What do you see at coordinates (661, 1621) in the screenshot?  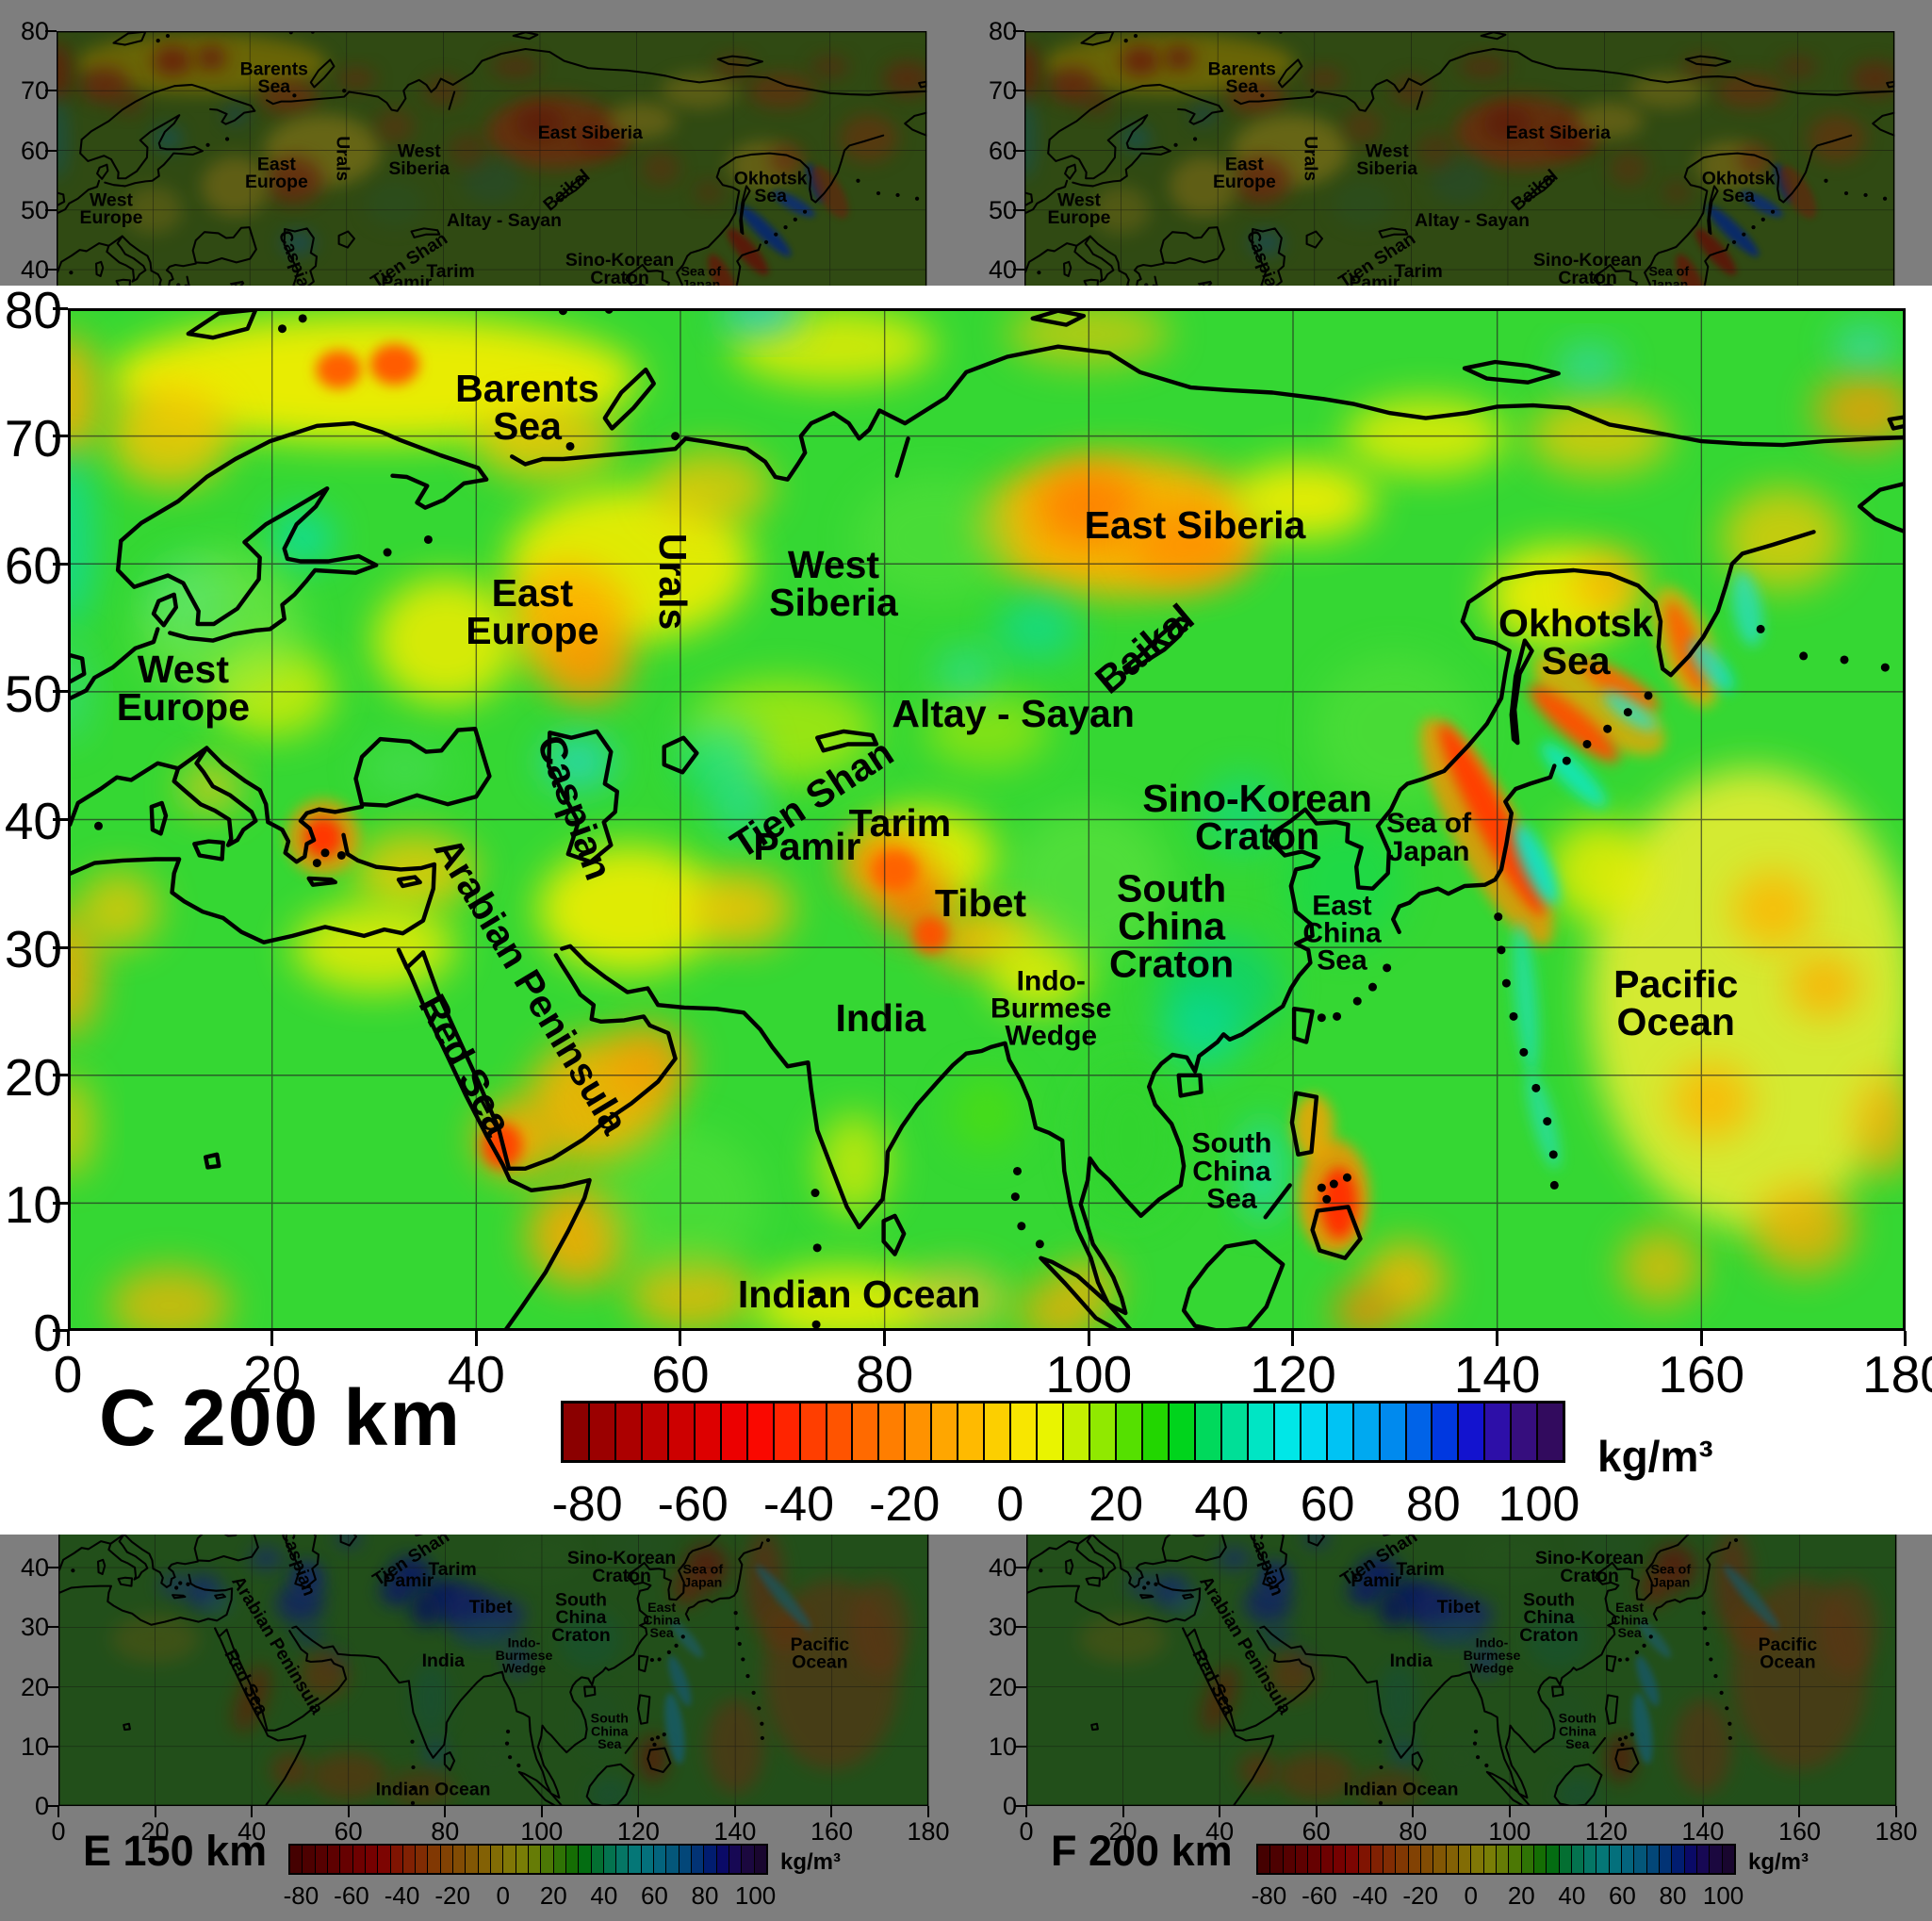 I see `map-label: East China Sea` at bounding box center [661, 1621].